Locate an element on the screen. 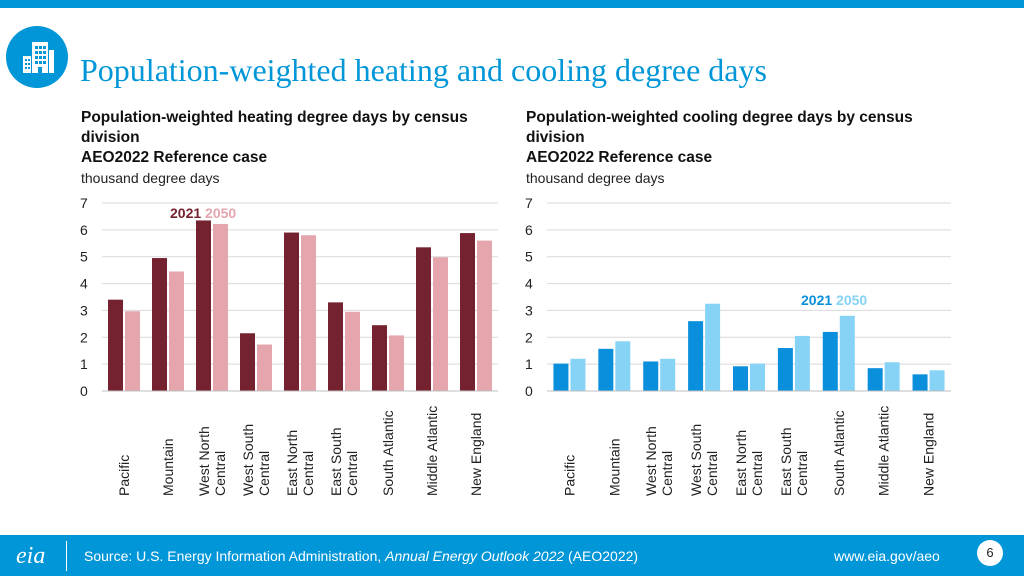 The image size is (1024, 576). cooling-y-tick-label: 1 is located at coordinates (529, 364).